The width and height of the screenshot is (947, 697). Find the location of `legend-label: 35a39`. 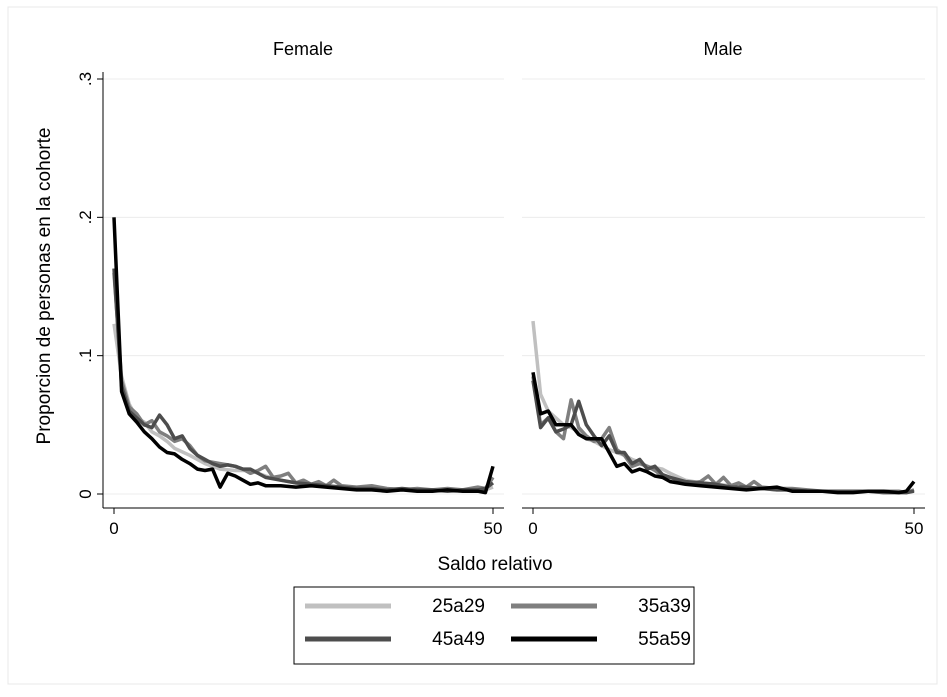

legend-label: 35a39 is located at coordinates (664, 606).